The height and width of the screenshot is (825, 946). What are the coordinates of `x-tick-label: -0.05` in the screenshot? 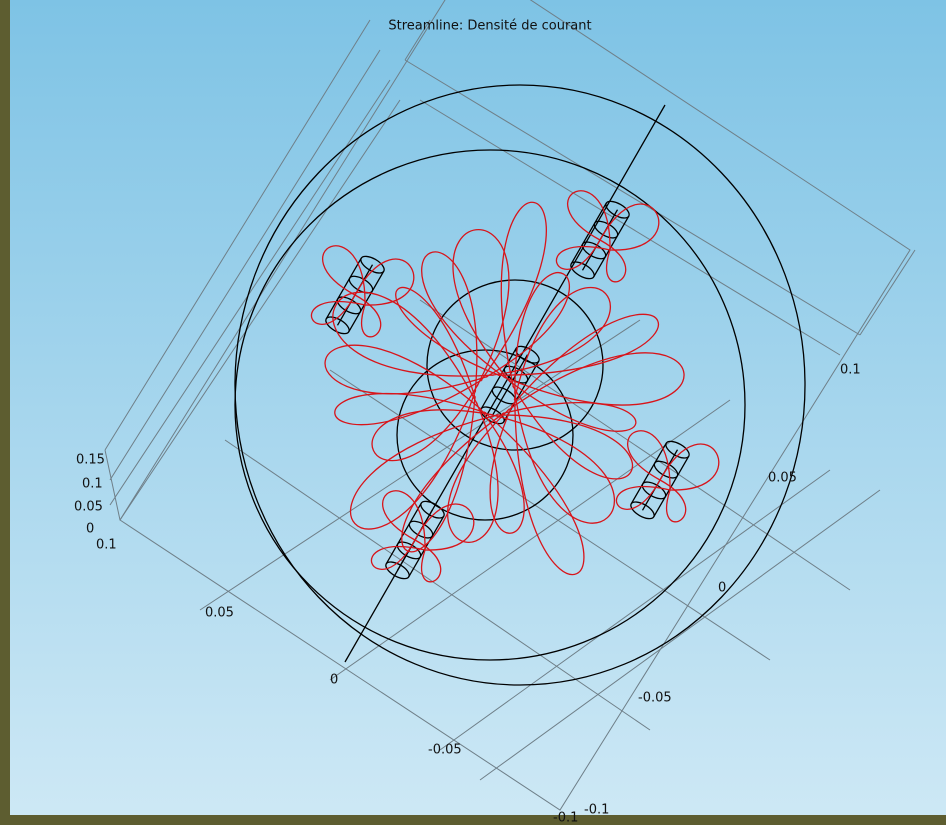 It's located at (445, 750).